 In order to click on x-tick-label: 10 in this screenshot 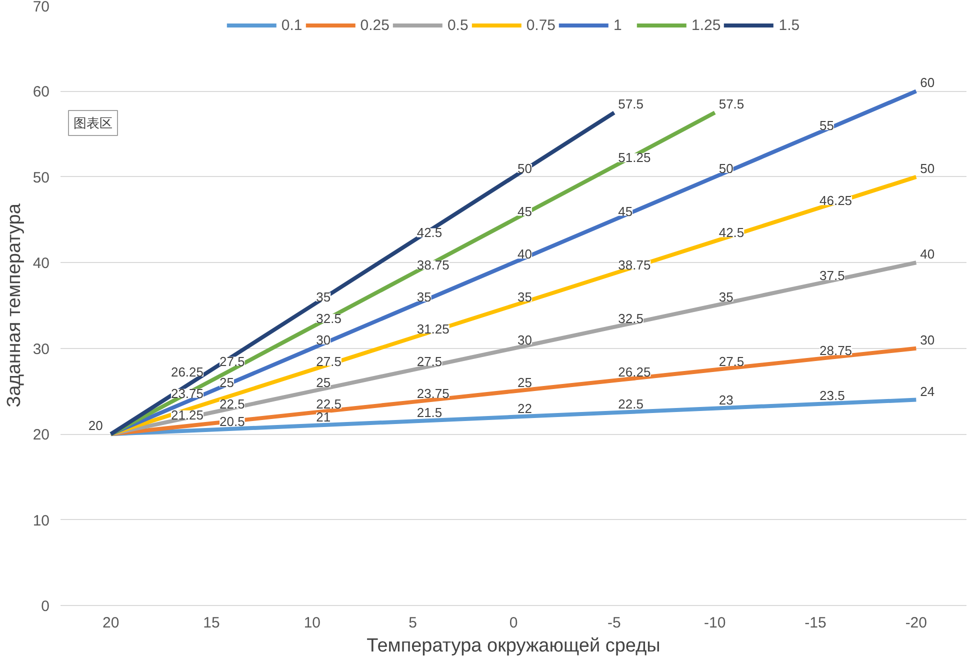, I will do `click(312, 623)`.